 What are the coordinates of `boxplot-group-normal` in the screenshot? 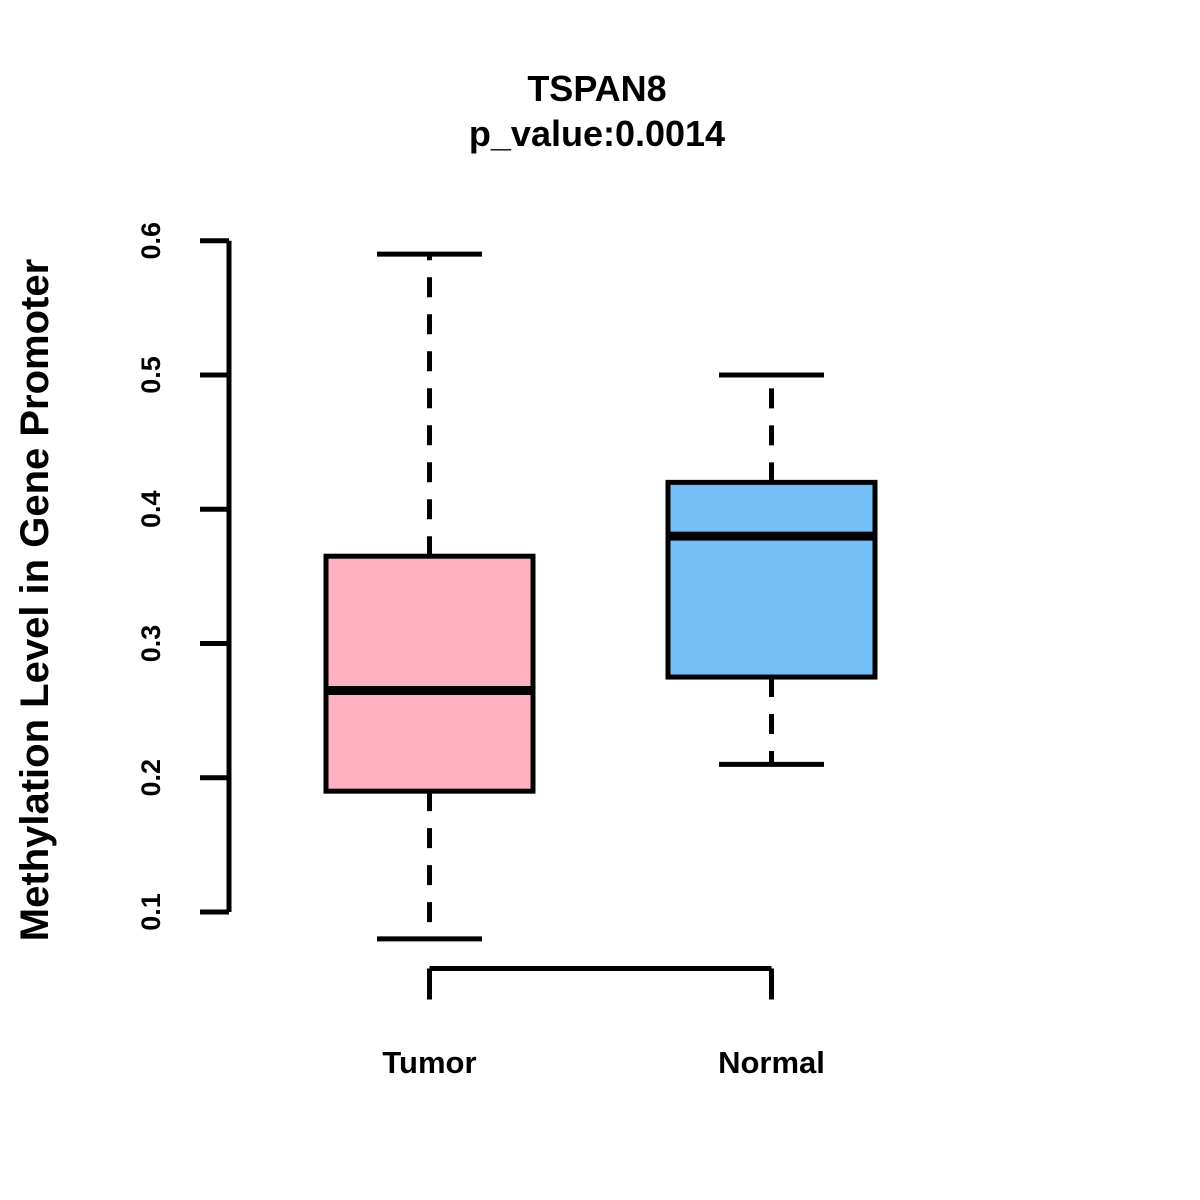 It's located at (771, 569).